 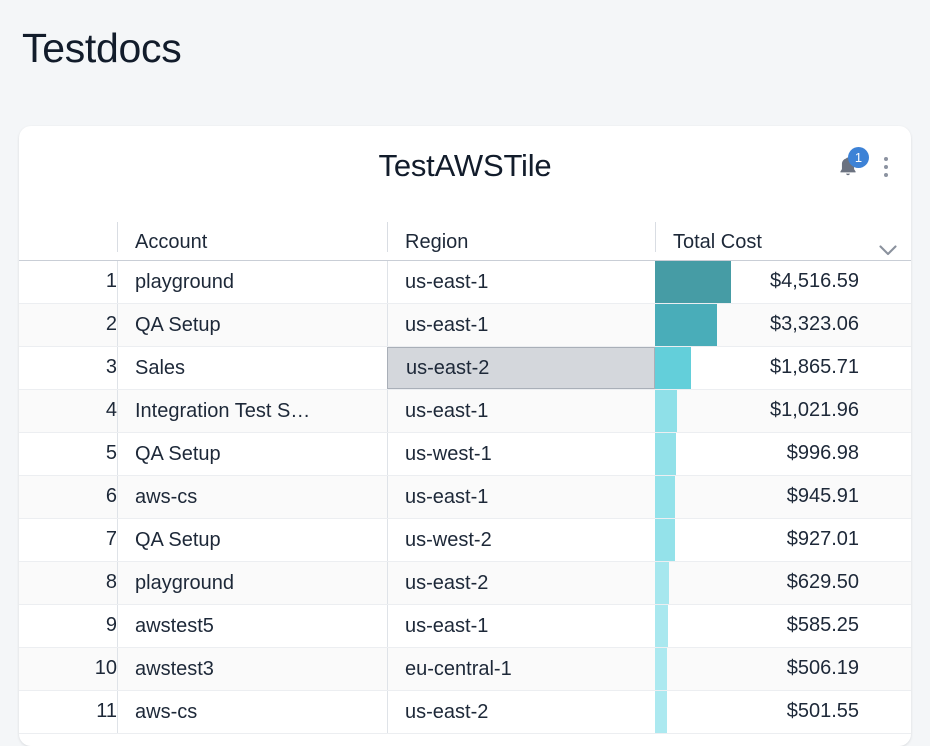 I want to click on table-row: 1 playground us-east-1 $4,516.59, so click(x=465, y=282).